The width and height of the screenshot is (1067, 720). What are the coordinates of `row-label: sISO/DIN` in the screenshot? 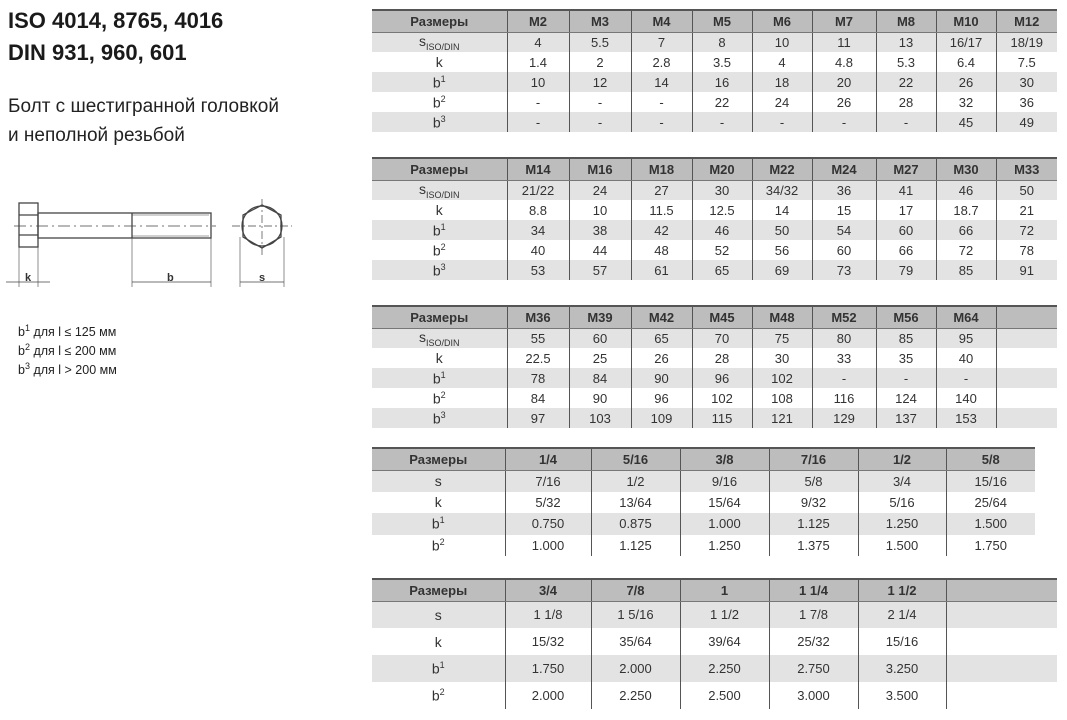 It's located at (439, 338).